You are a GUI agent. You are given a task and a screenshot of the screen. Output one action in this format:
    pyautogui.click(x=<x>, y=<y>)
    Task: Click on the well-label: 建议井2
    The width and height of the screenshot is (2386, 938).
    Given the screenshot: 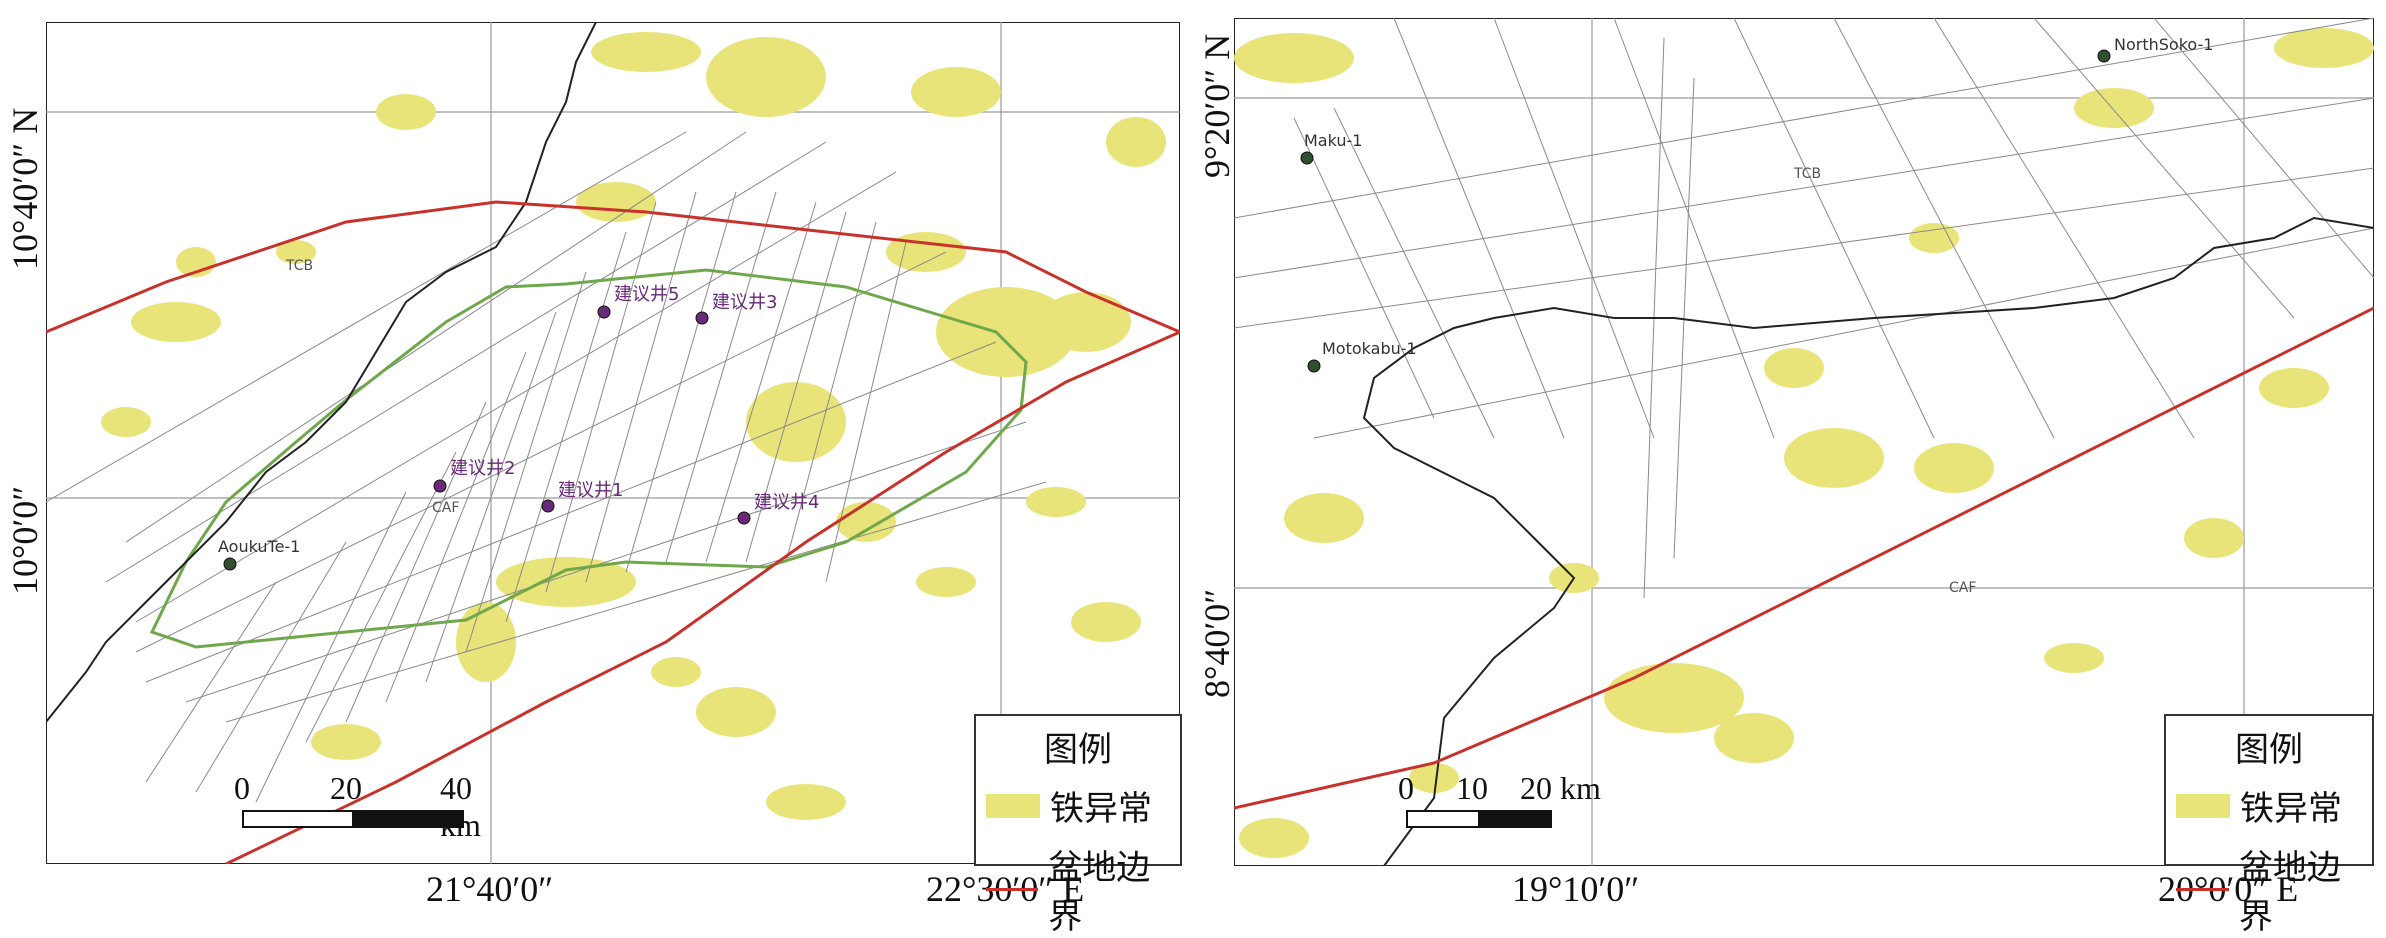 What is the action you would take?
    pyautogui.click(x=482, y=468)
    